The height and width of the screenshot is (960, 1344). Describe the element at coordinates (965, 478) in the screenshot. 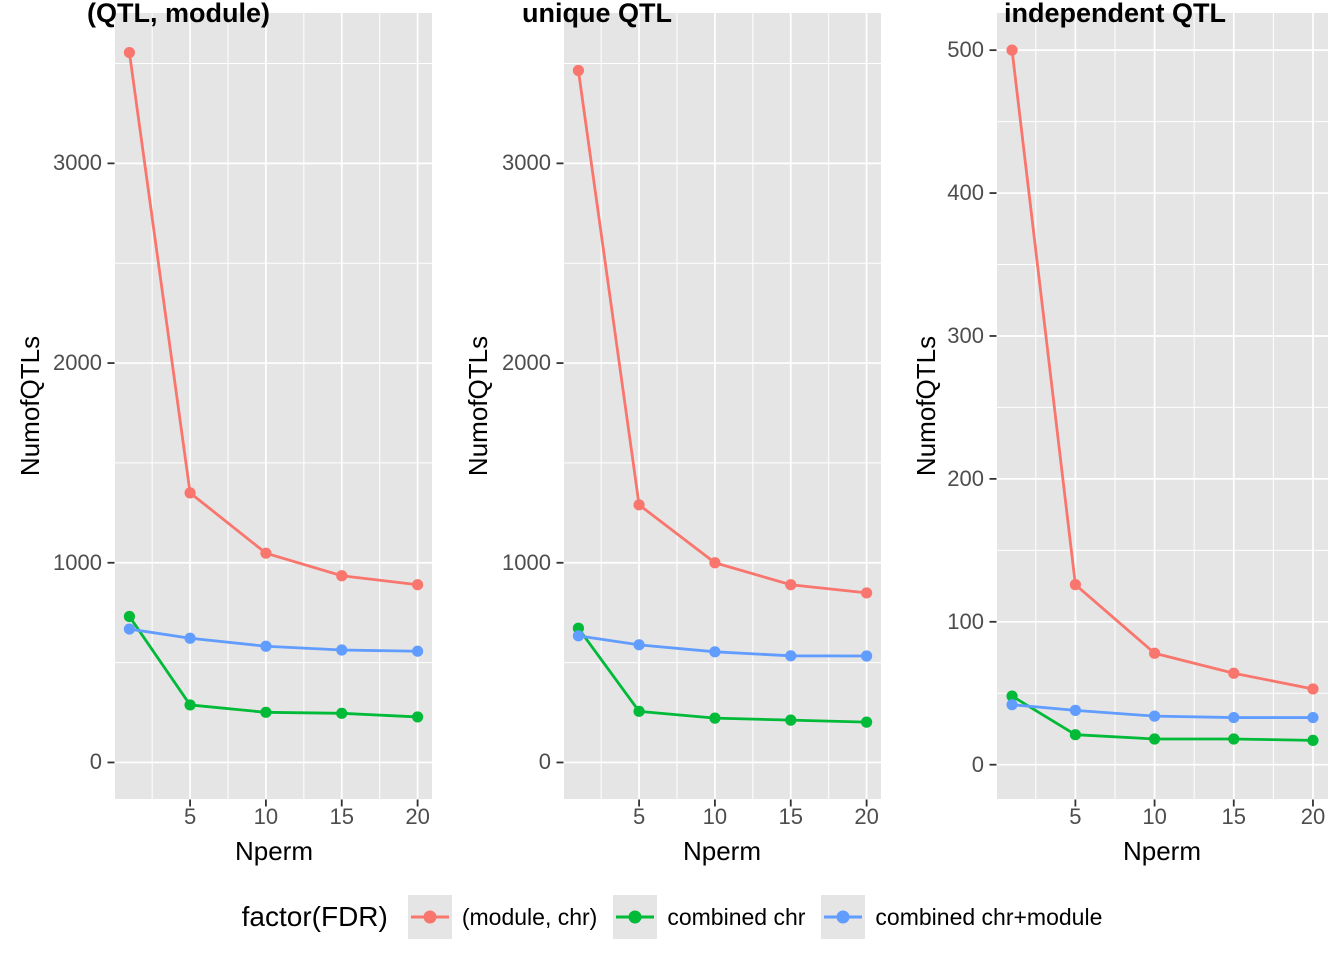

I see `y-tick-label: 200` at that location.